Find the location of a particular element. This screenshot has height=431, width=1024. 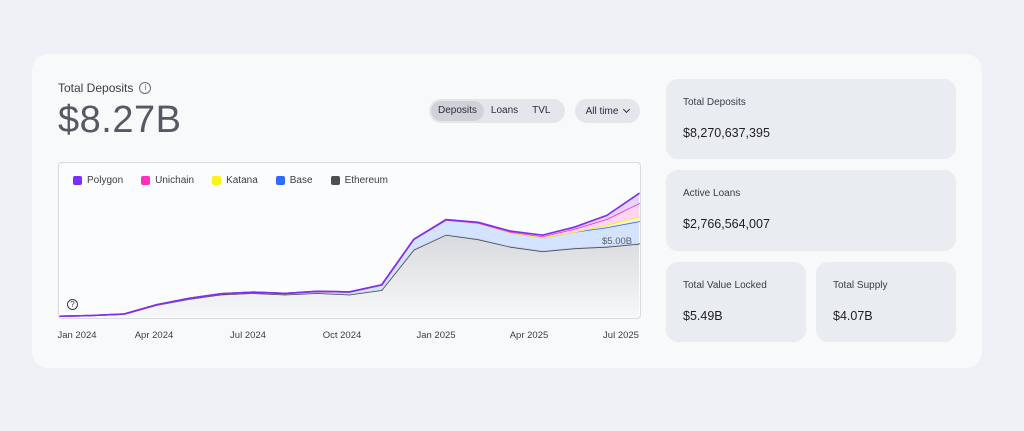

x-tick: Jul 2025 is located at coordinates (621, 335).